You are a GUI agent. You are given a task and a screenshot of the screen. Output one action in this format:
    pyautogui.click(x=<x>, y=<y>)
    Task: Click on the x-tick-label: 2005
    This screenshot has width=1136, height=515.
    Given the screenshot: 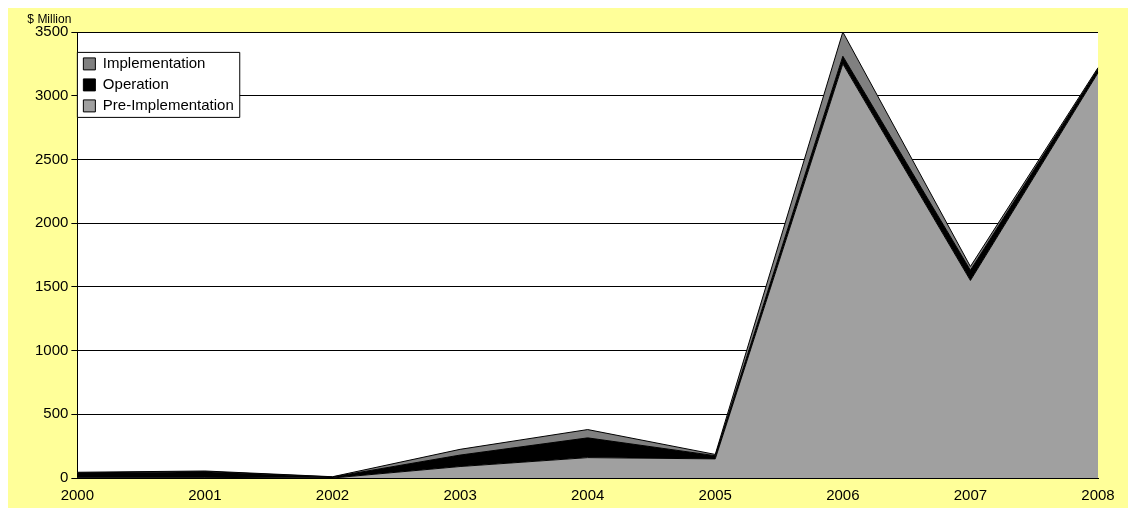 What is the action you would take?
    pyautogui.click(x=715, y=495)
    